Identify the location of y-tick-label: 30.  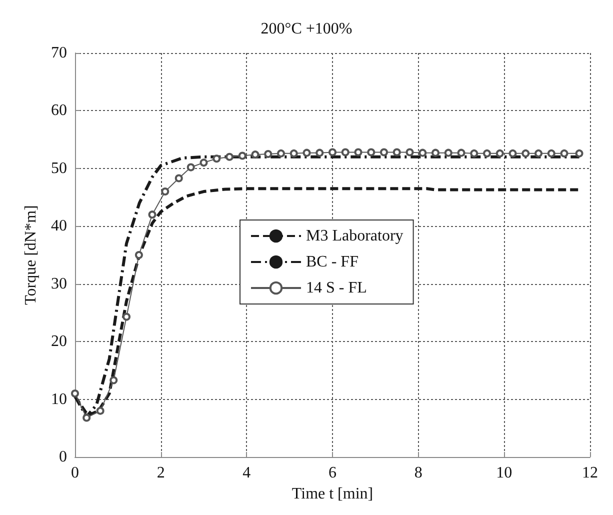
(59, 283).